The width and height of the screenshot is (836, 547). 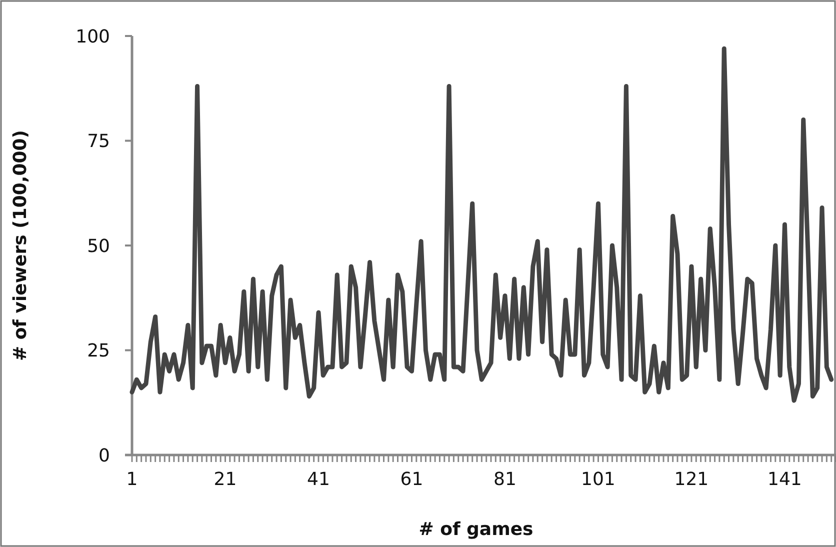 What do you see at coordinates (785, 479) in the screenshot?
I see `x-tick-label: 141` at bounding box center [785, 479].